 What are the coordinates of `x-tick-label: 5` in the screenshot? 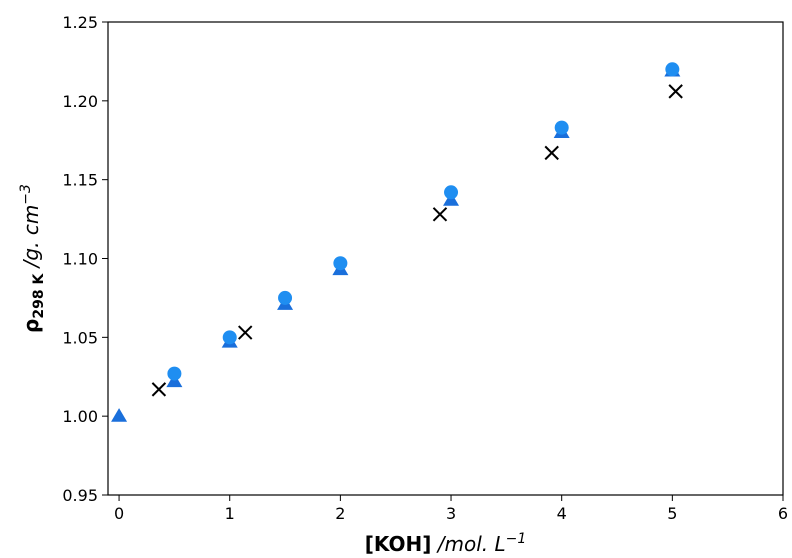 It's located at (672, 513).